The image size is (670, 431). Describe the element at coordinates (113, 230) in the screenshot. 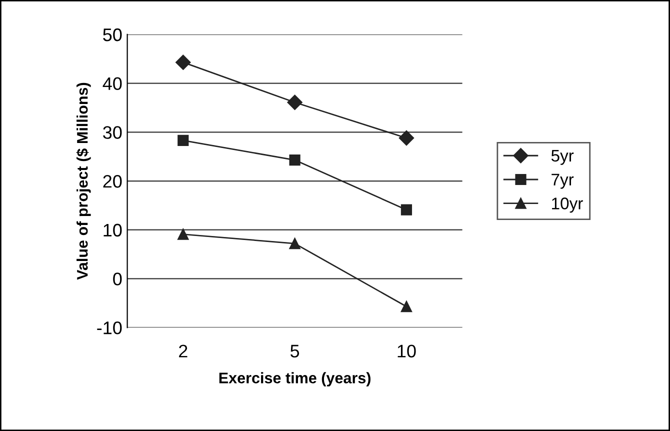

I see `y-tick-label: 10` at that location.